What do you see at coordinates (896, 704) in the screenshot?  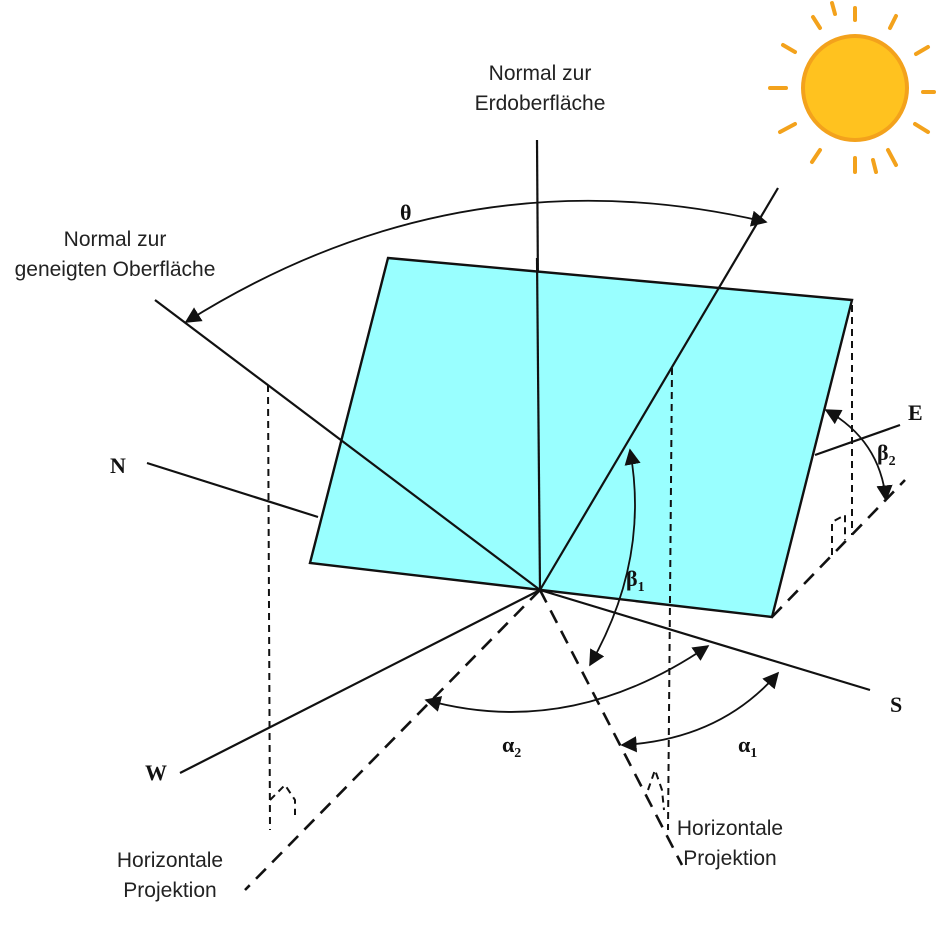 I see `south-label: S` at bounding box center [896, 704].